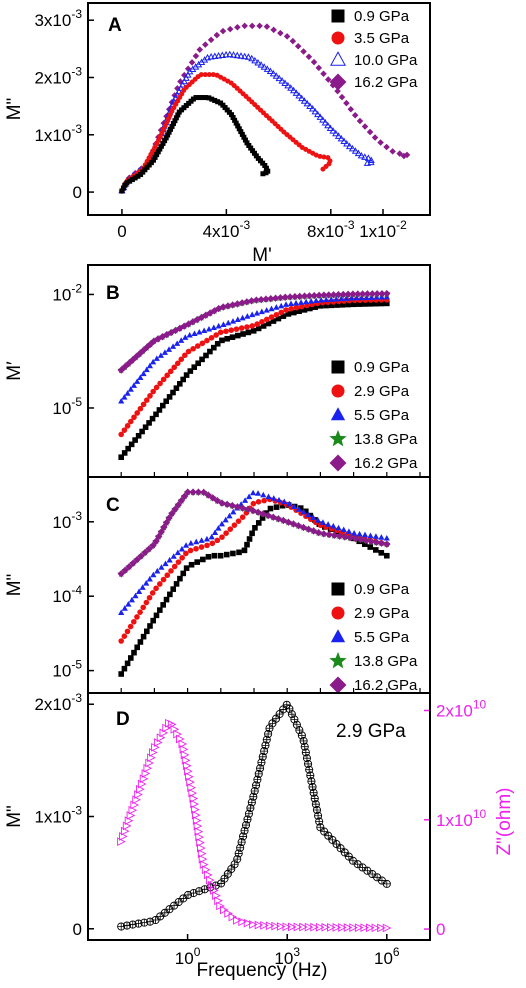 Image resolution: width=526 pixels, height=988 pixels. Describe the element at coordinates (338, 391) in the screenshot. I see `legend-marker` at that location.